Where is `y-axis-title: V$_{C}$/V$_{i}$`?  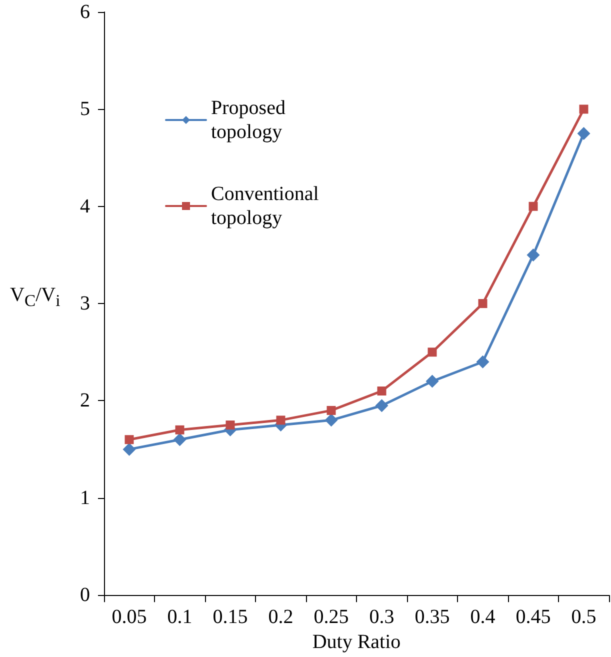 y-axis-title: V$_{C}$/V$_{i}$ is located at coordinates (35, 297).